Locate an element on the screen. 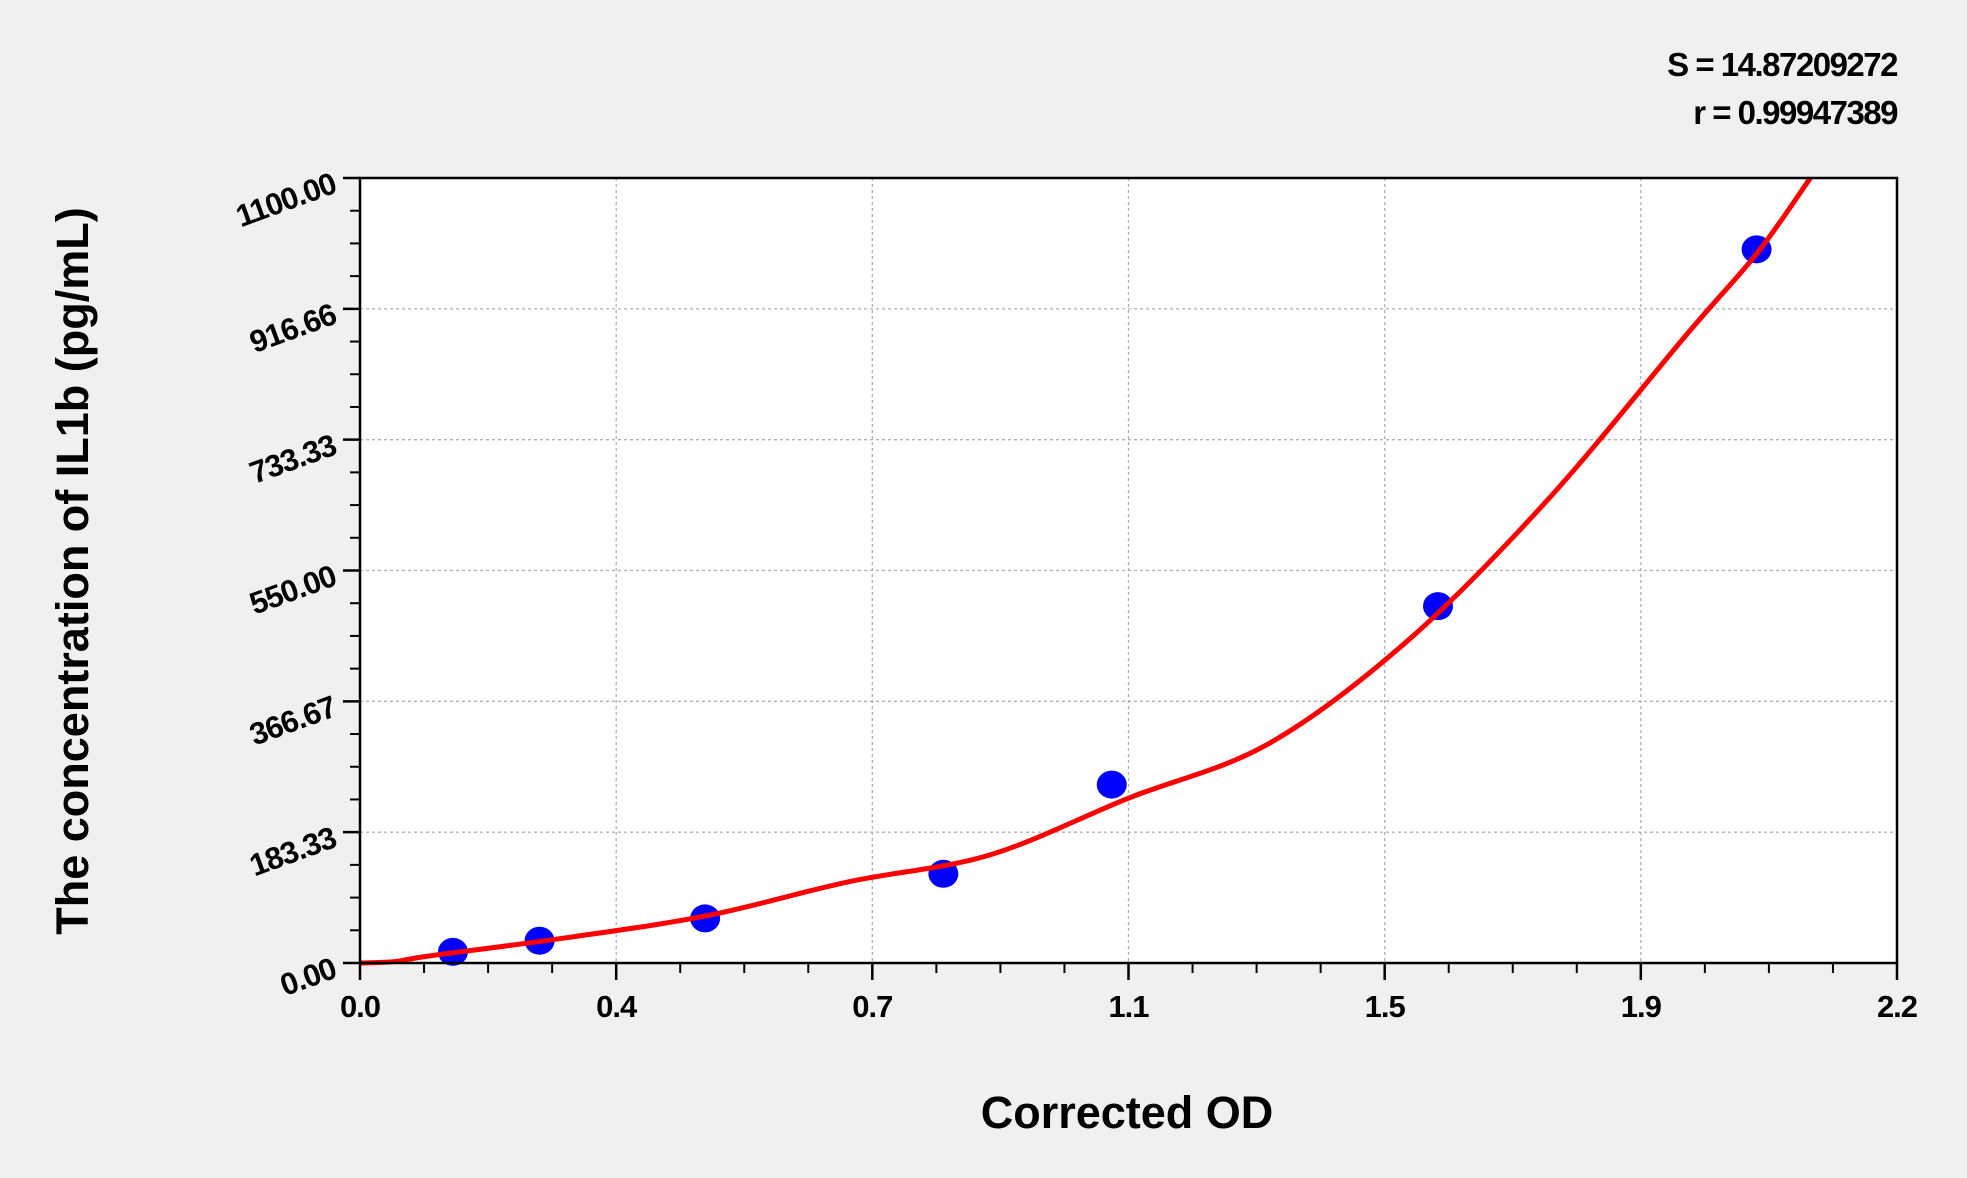 Image resolution: width=1967 pixels, height=1178 pixels. x-axis: 0.0 0.4 0.7 1.1 1.5 1.9 2.2 is located at coordinates (1129, 993).